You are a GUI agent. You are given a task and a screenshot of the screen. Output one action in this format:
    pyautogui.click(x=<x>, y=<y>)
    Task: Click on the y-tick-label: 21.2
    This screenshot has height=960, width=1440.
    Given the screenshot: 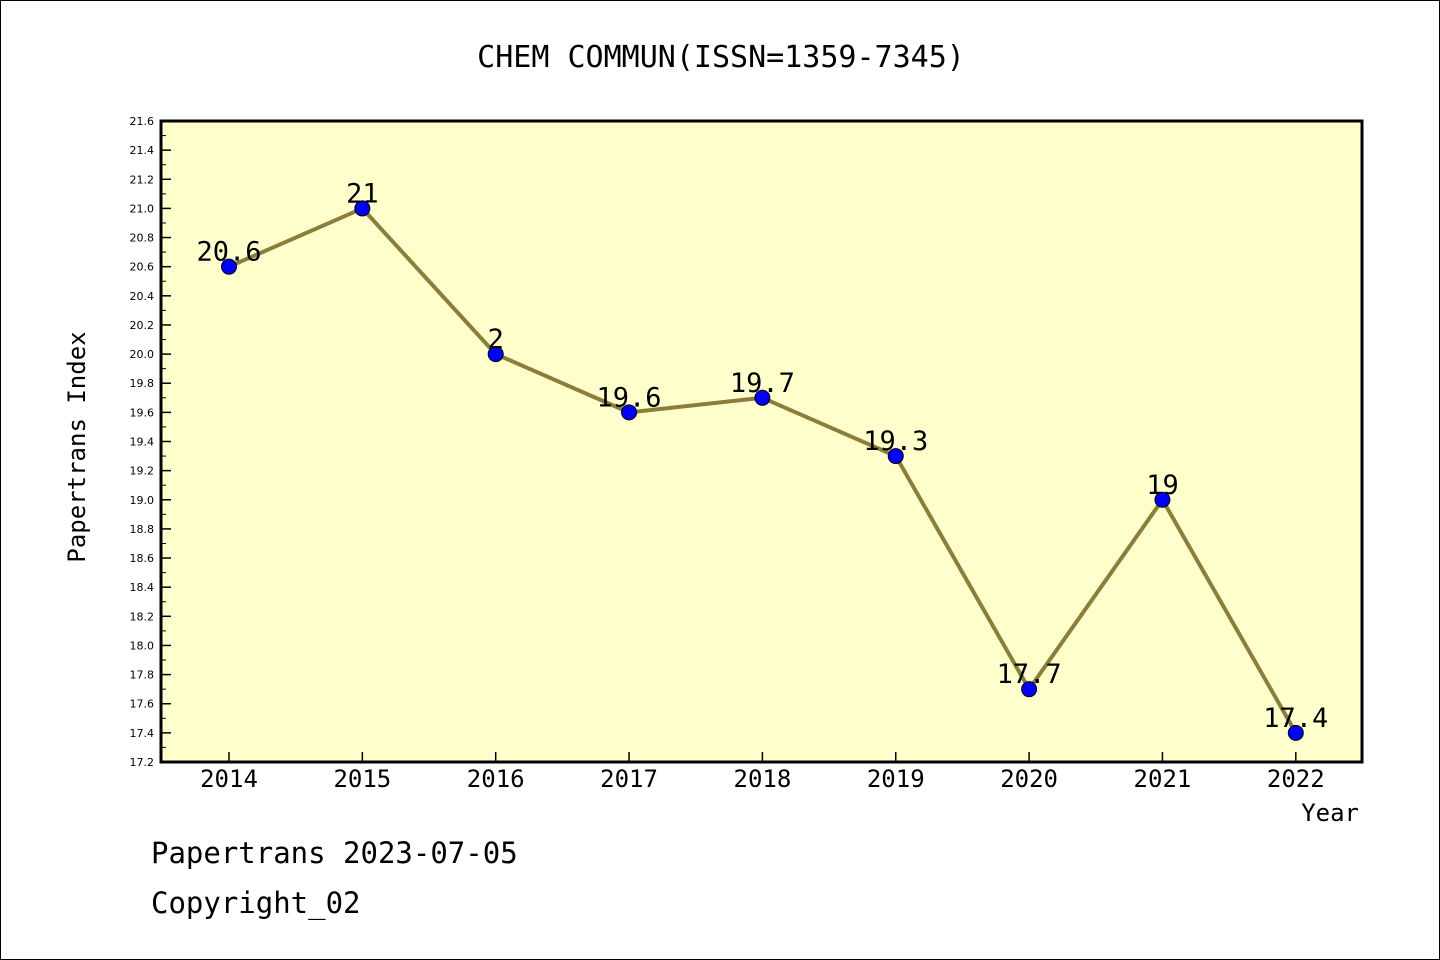 What is the action you would take?
    pyautogui.click(x=142, y=179)
    